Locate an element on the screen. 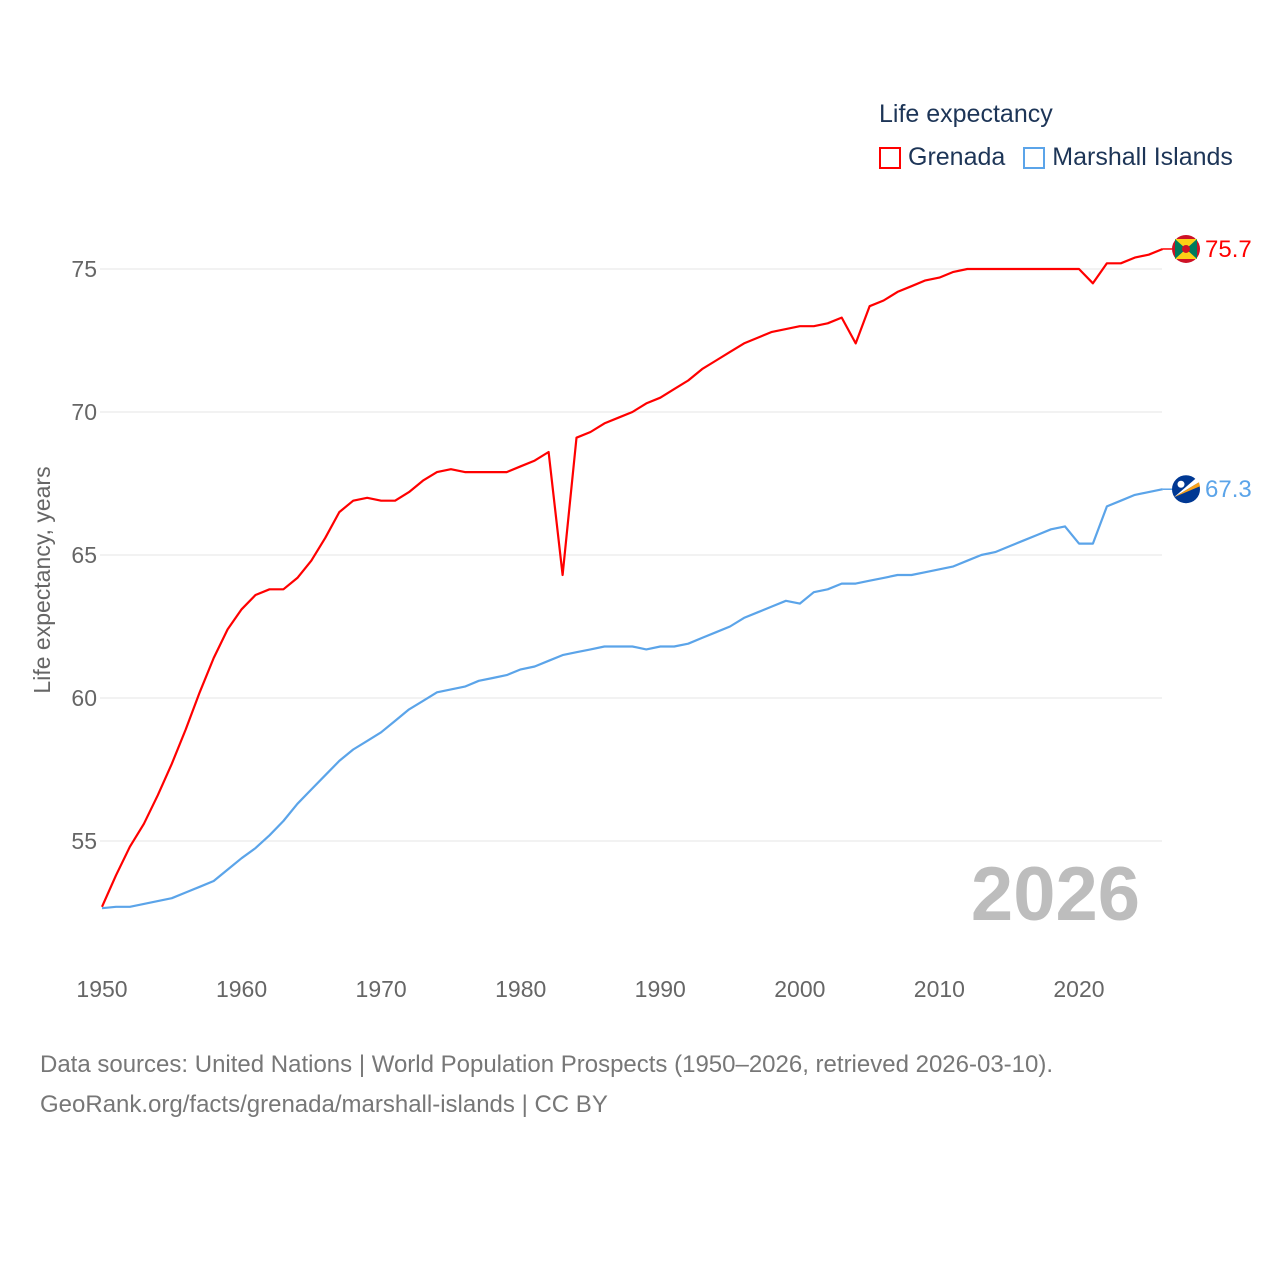 The height and width of the screenshot is (1280, 1280). x-tick-label: 1980 is located at coordinates (520, 989).